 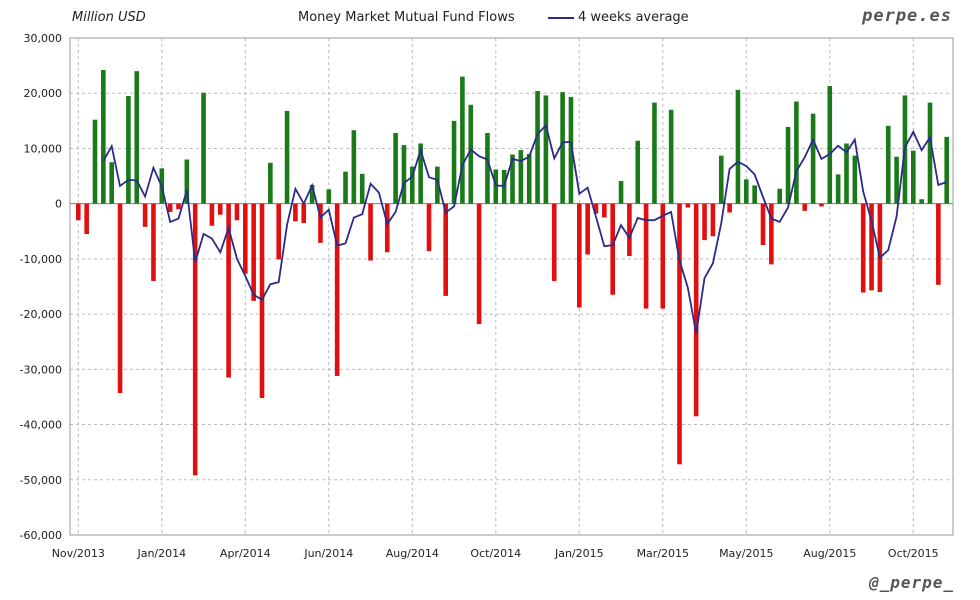 What do you see at coordinates (41, 425) in the screenshot?
I see `y-tick-label: -40,000` at bounding box center [41, 425].